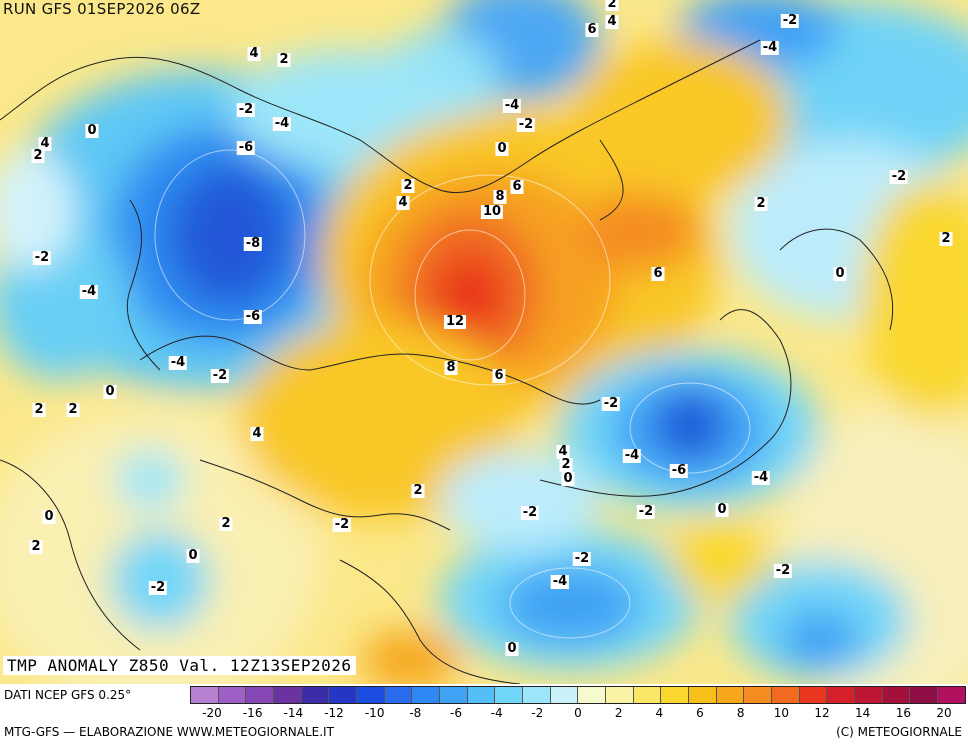 The height and width of the screenshot is (745, 968). What do you see at coordinates (700, 713) in the screenshot?
I see `legend-tick-label: 6` at bounding box center [700, 713].